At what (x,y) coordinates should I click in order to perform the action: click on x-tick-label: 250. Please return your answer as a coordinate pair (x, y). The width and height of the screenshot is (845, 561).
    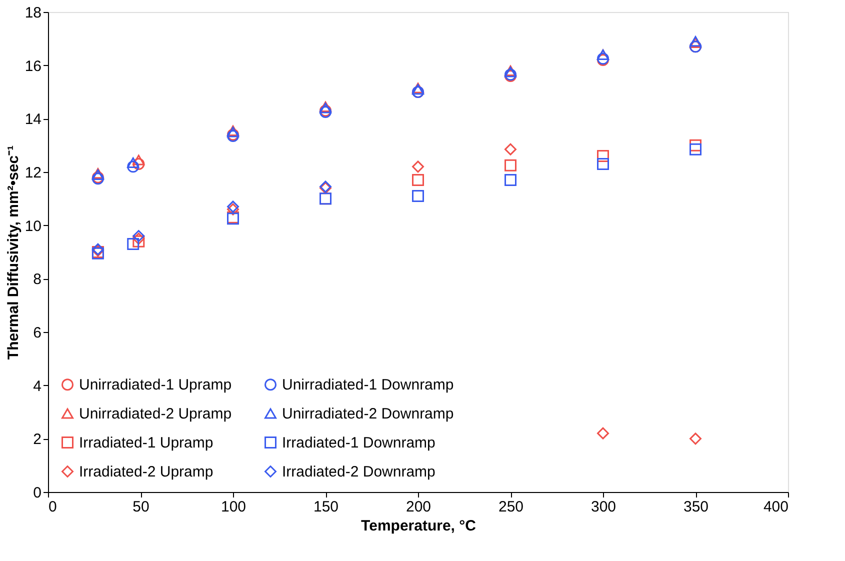
    Looking at the image, I should click on (511, 507).